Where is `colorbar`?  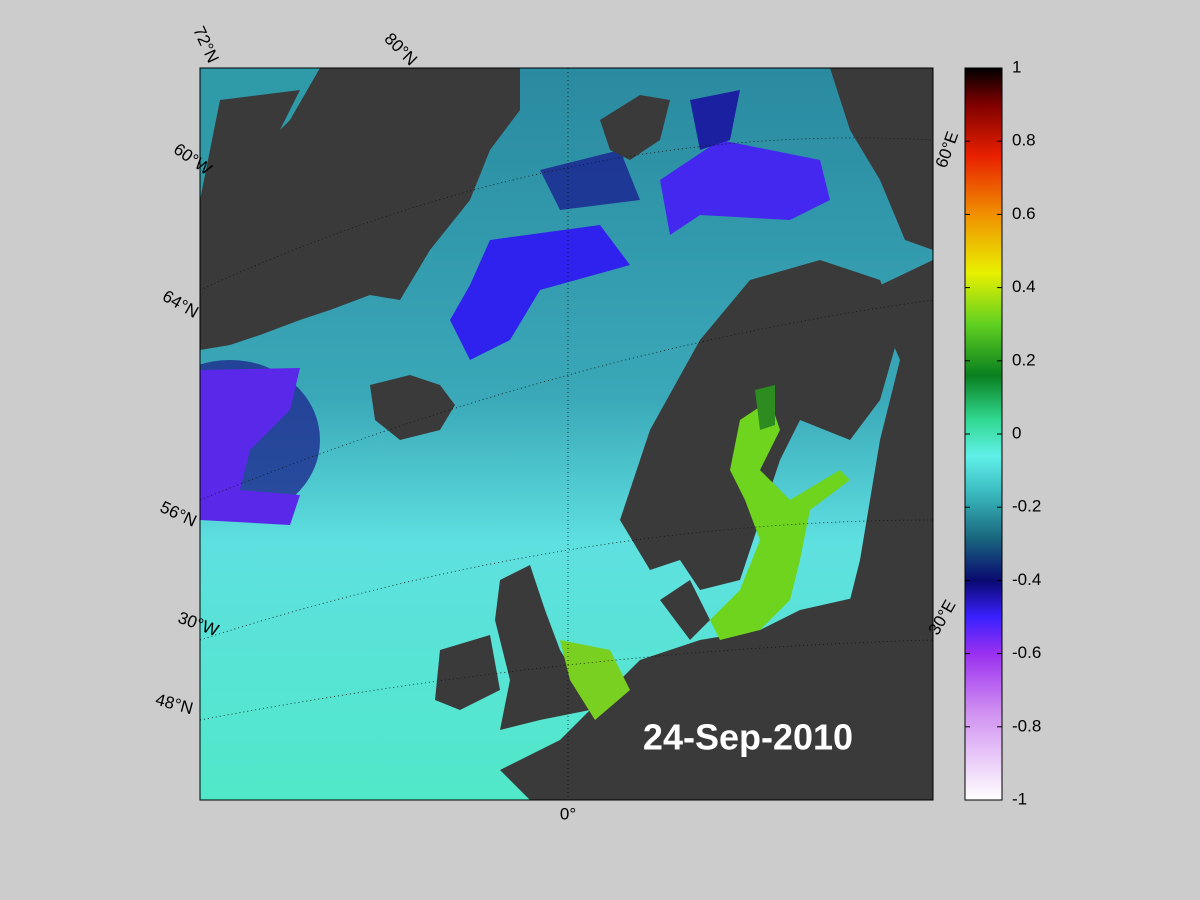
colorbar is located at coordinates (983, 434).